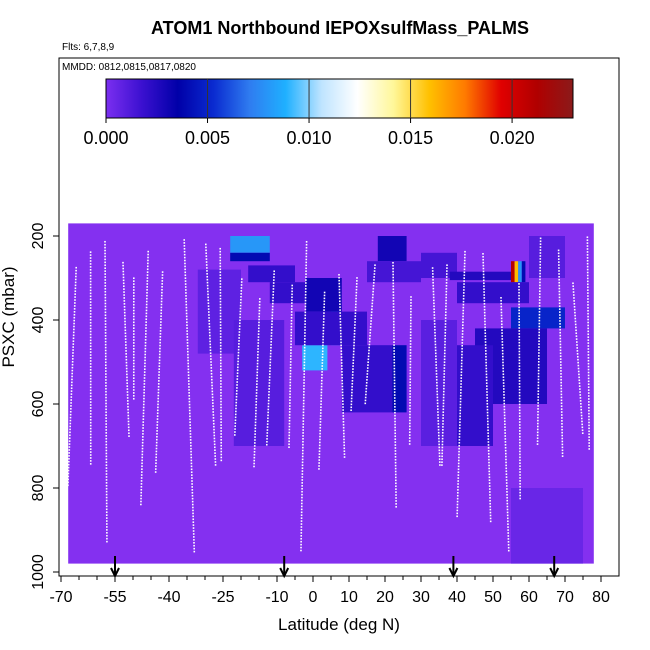 This screenshot has height=650, width=650. I want to click on x-axis-label: Latitude (deg N), so click(339, 624).